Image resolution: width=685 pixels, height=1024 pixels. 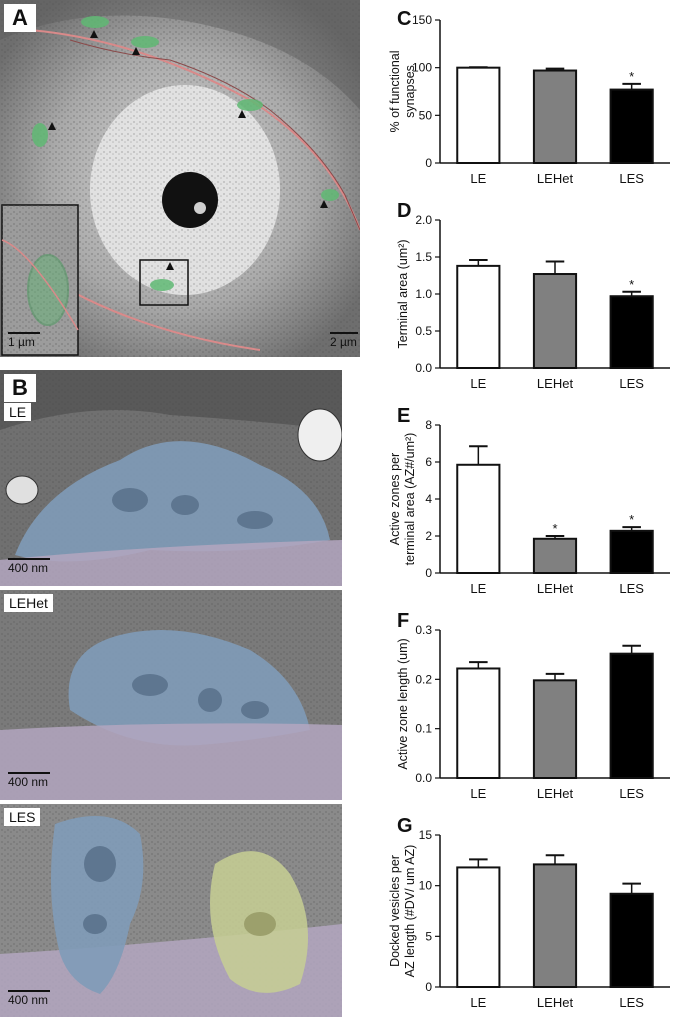 What do you see at coordinates (403, 293) in the screenshot?
I see `y-axis-label: Terminal area (um²)` at bounding box center [403, 293].